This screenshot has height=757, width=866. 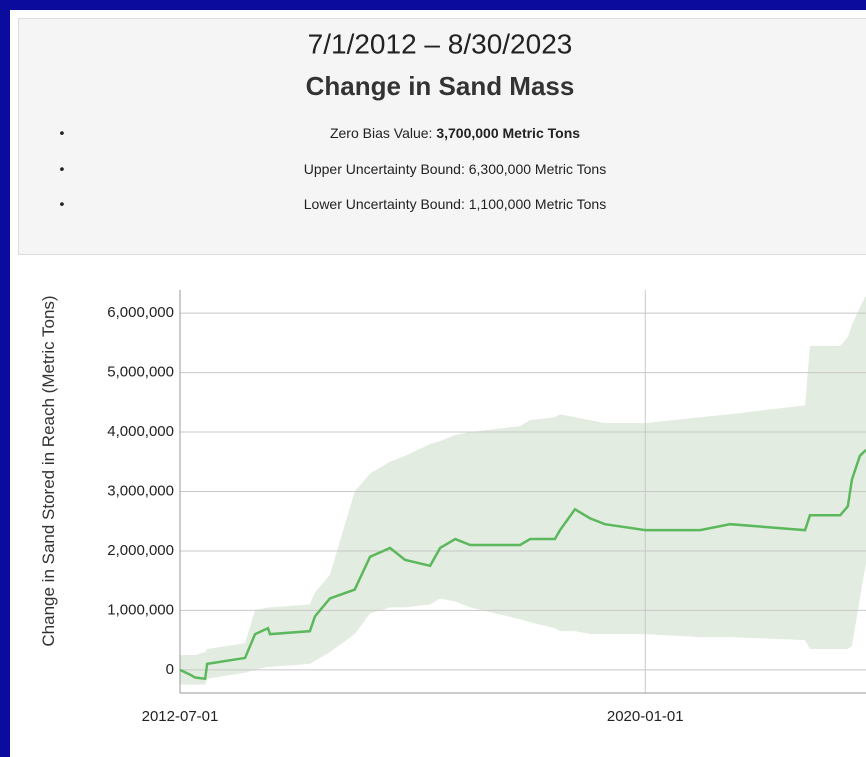 I want to click on bullet-text: Zero Bias Value: 3,700,000 Metric Tons, so click(x=455, y=133).